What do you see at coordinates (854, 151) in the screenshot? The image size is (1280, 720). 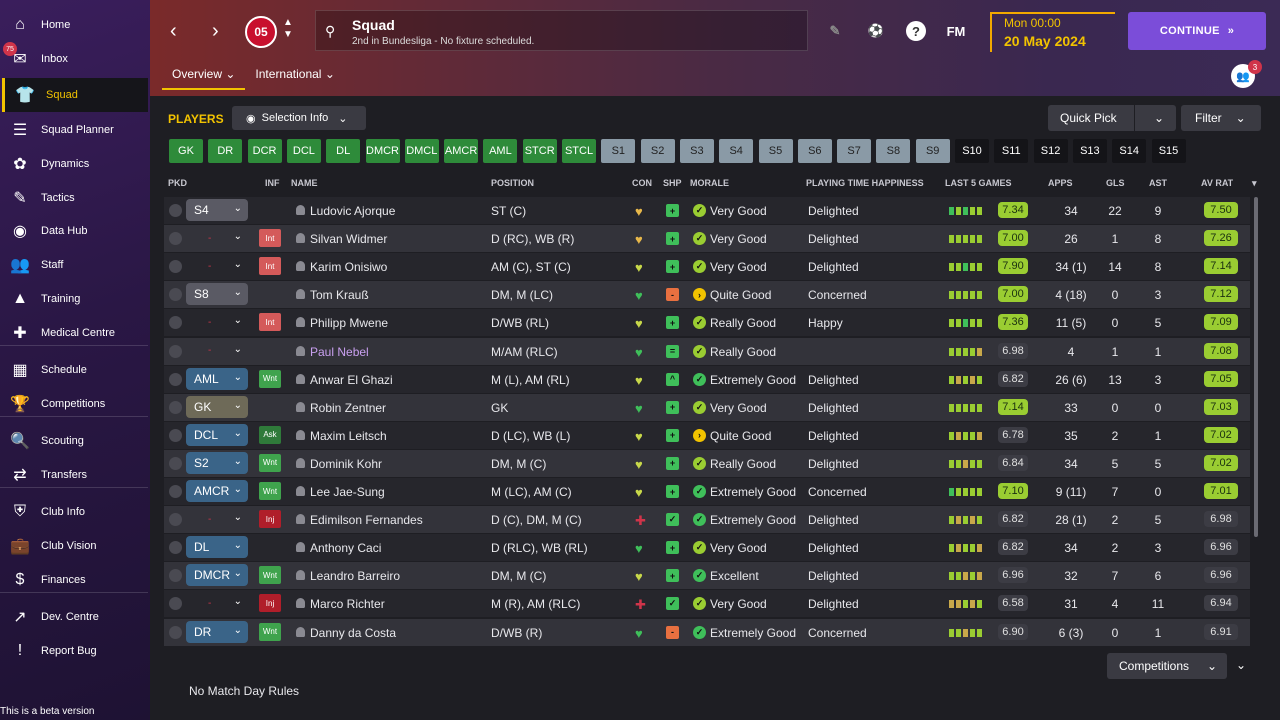 I see `position-tab-s7: S7` at bounding box center [854, 151].